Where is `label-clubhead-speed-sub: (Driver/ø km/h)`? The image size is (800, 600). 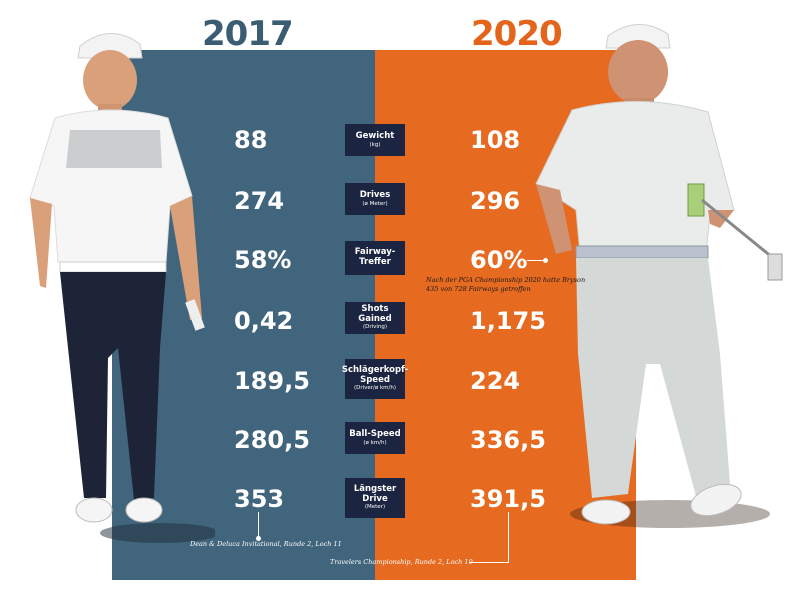 label-clubhead-speed-sub: (Driver/ø km/h) is located at coordinates (375, 388).